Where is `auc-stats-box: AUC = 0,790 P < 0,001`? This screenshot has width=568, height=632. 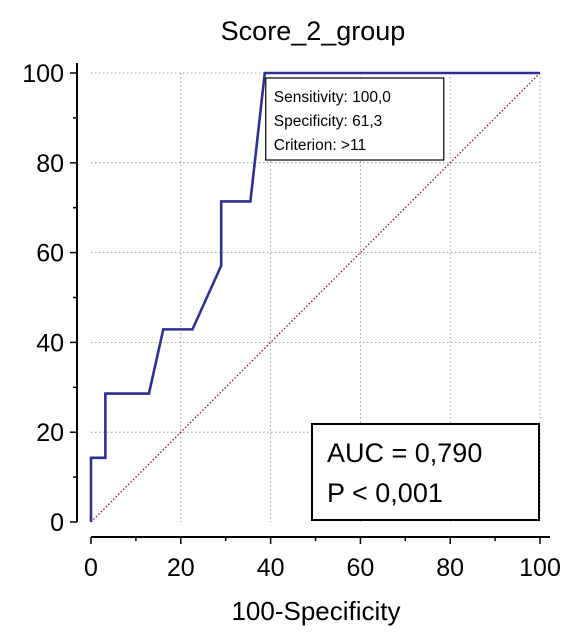
auc-stats-box: AUC = 0,790 P < 0,001 is located at coordinates (425, 472).